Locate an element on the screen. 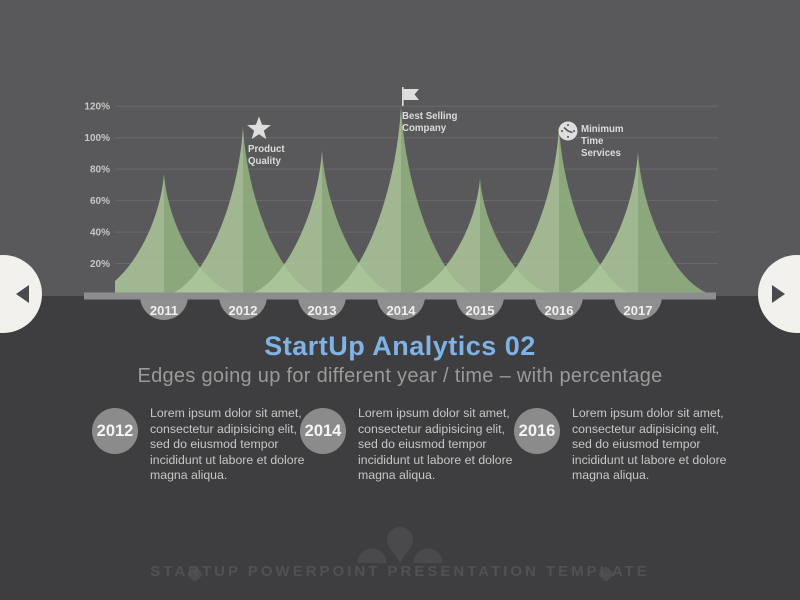 Image resolution: width=800 pixels, height=600 pixels. star-icon is located at coordinates (259, 128).